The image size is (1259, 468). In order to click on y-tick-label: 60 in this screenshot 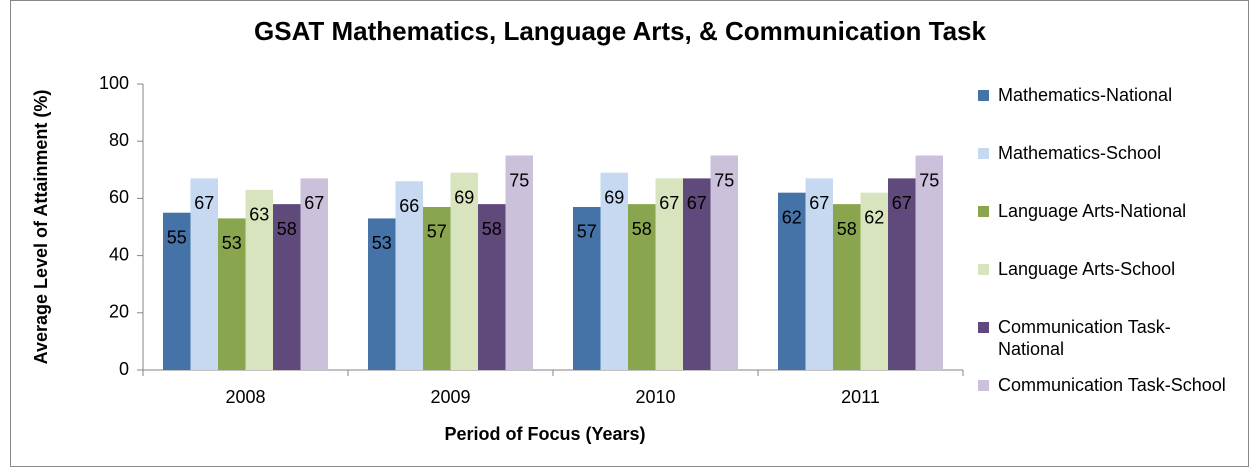, I will do `click(119, 197)`.